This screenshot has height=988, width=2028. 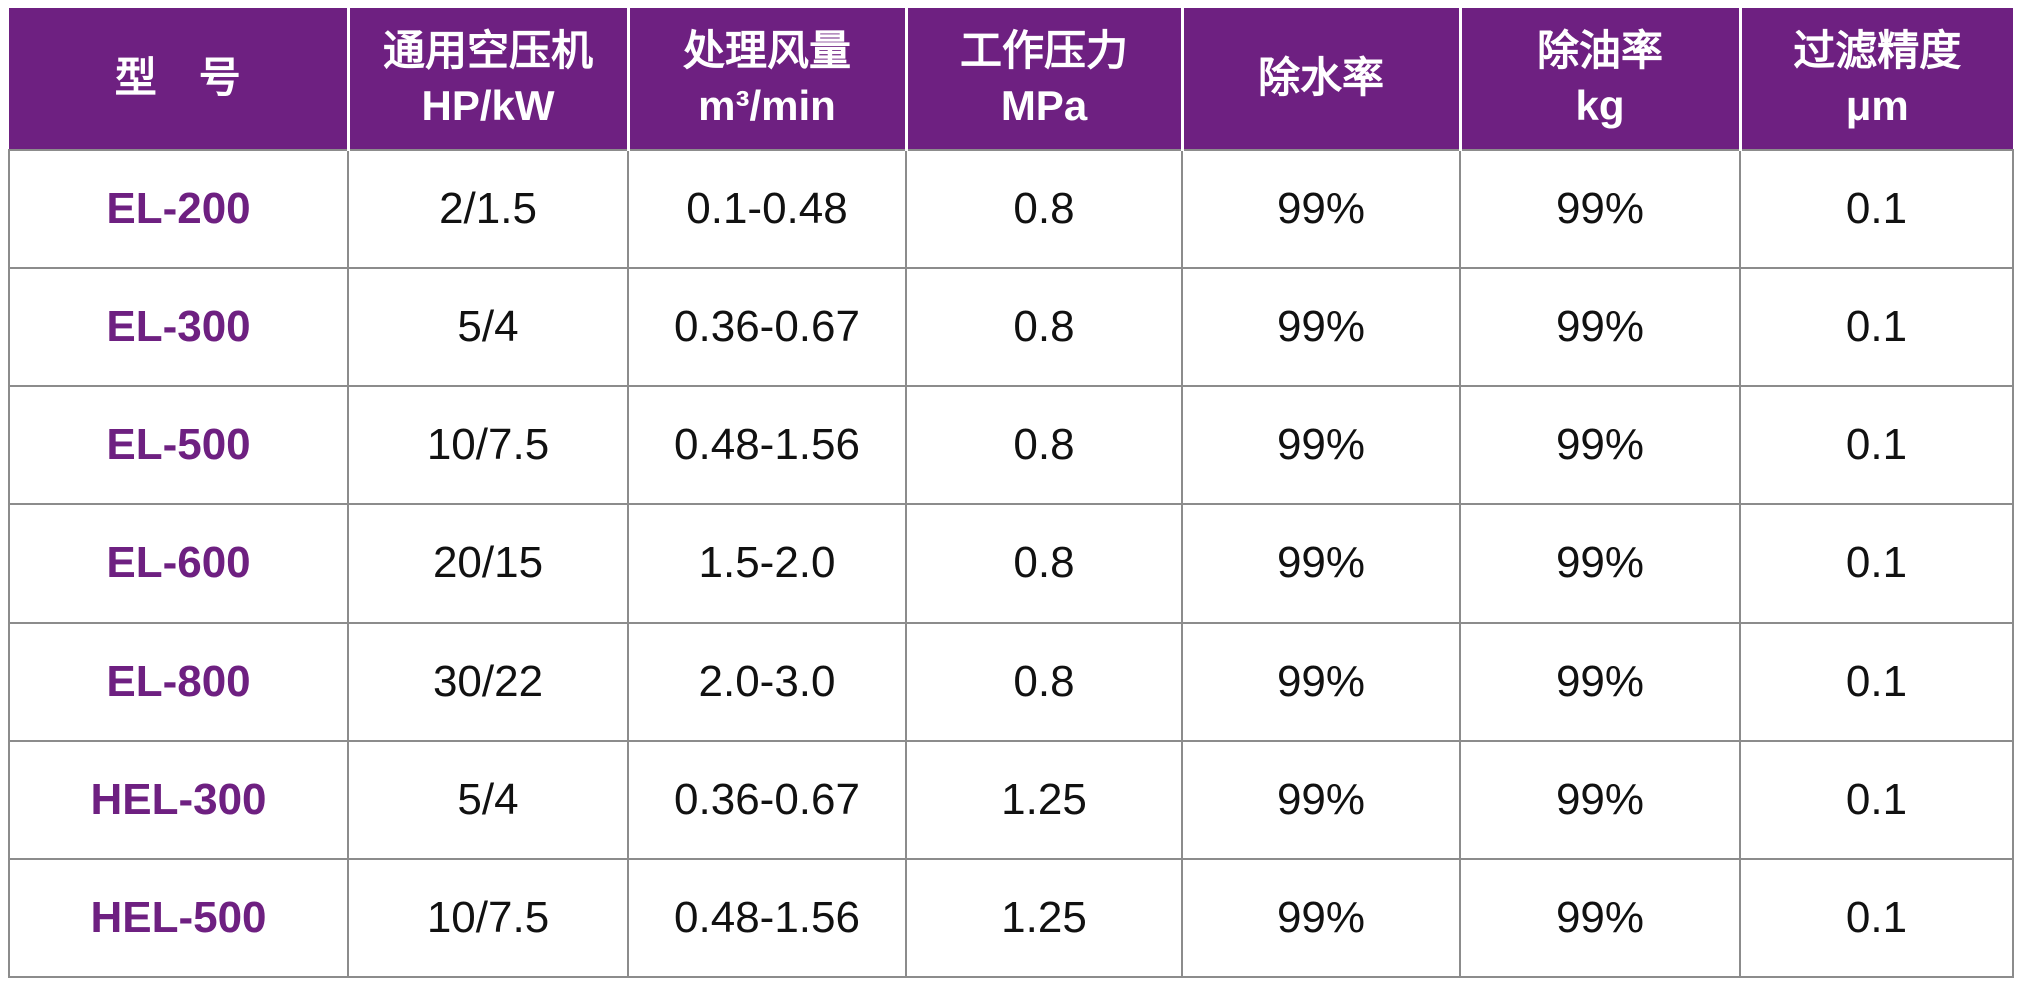 What do you see at coordinates (178, 209) in the screenshot?
I see `model-cell: EL-200` at bounding box center [178, 209].